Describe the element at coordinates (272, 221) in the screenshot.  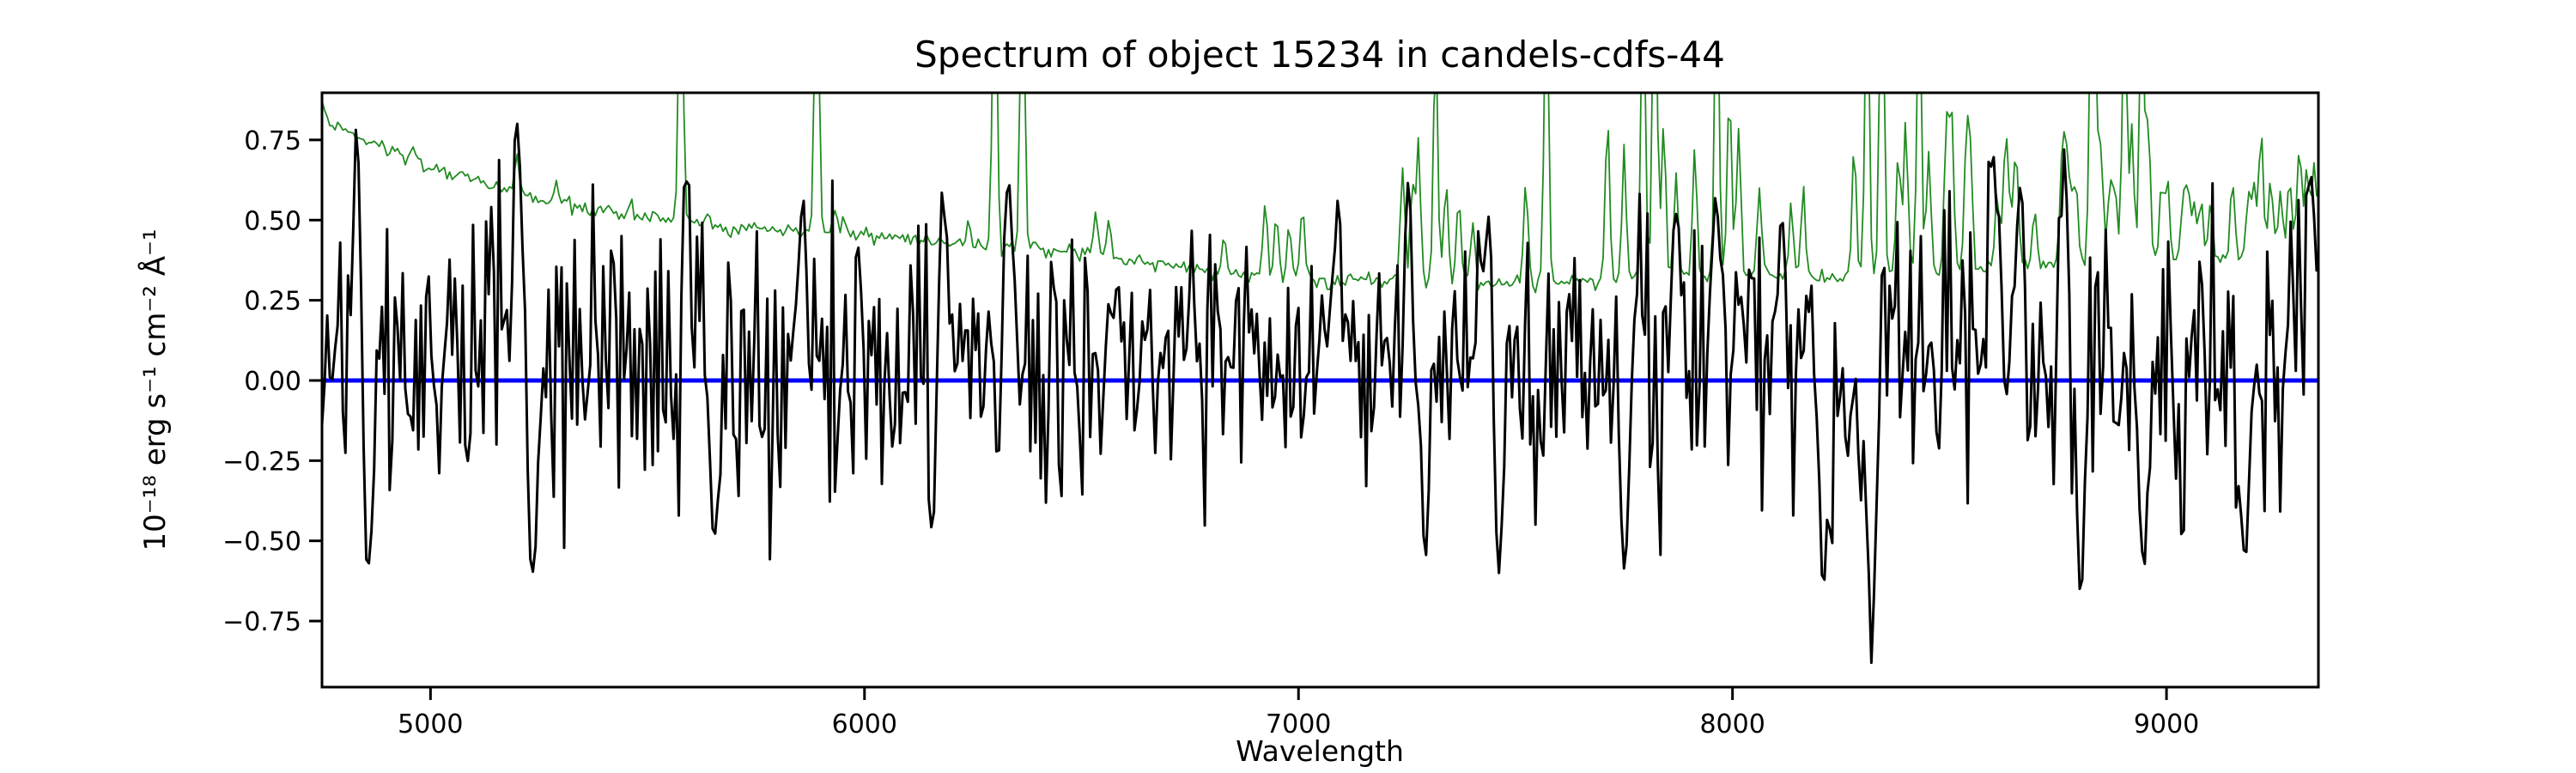
I see `y-tick-label: 0.50` at that location.